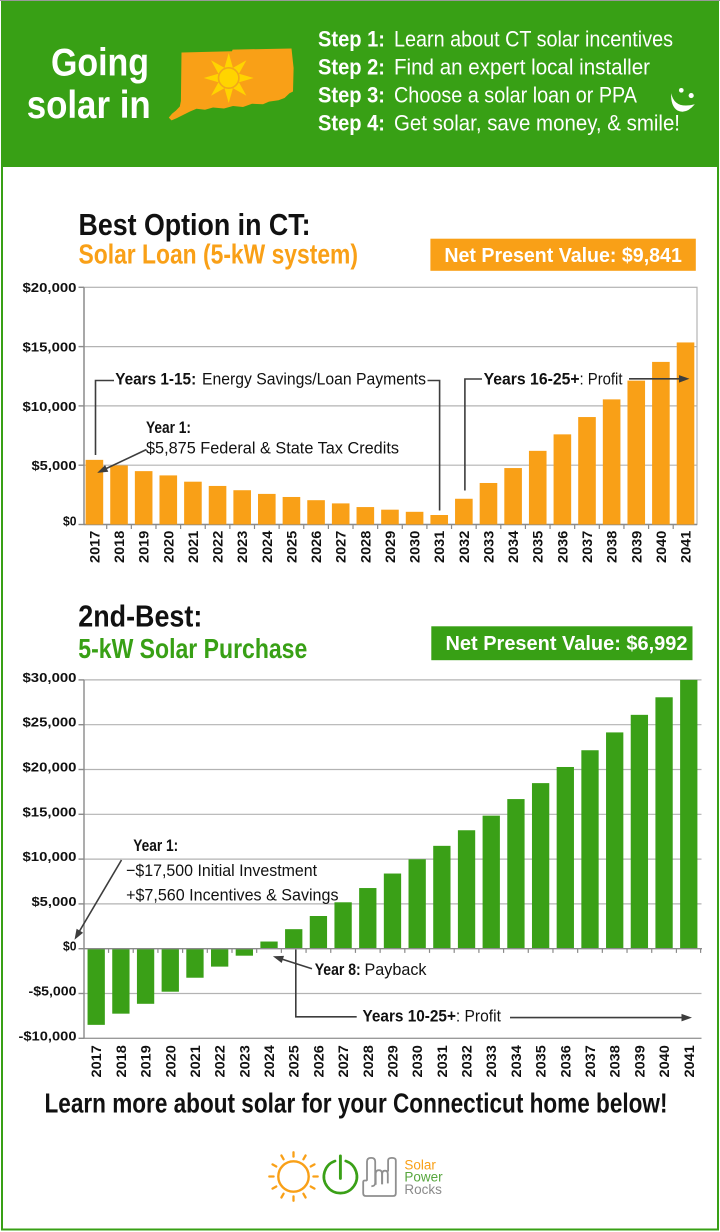  Describe the element at coordinates (351, 39) in the screenshot. I see `svg-text: Step 1:` at that location.